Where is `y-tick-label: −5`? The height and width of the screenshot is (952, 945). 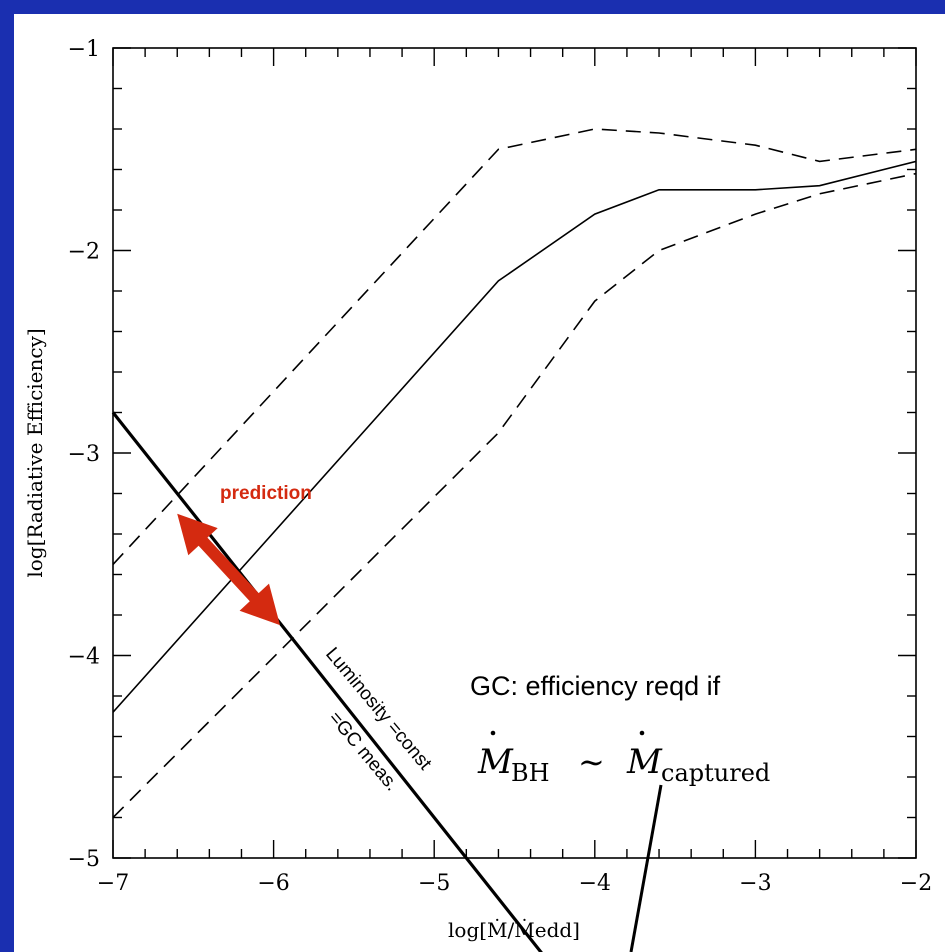 y-tick-label: −5 is located at coordinates (84, 859).